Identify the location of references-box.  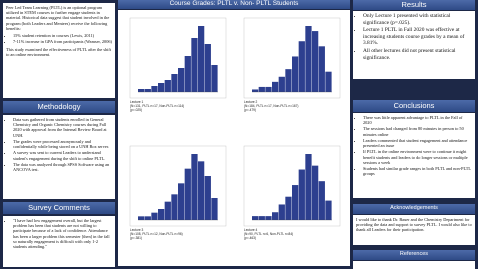
(414, 265).